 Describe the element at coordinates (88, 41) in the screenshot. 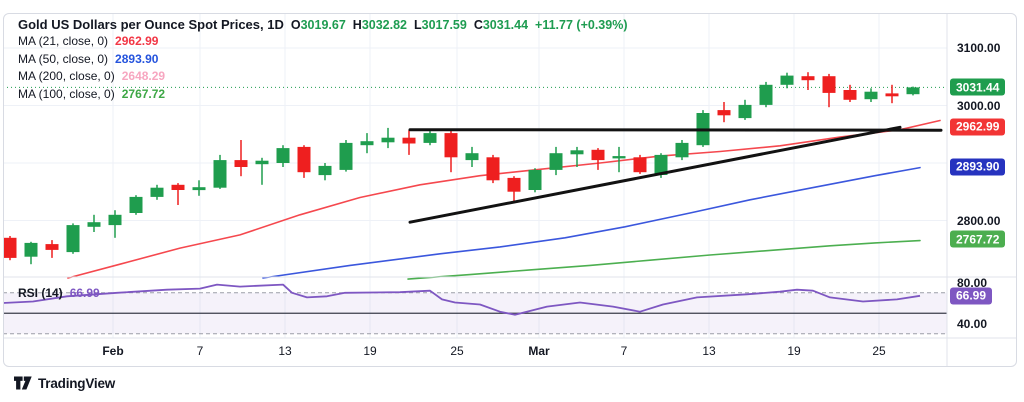

I see `ma21-legend-row: MA (21, close, 0) 2962.99` at that location.